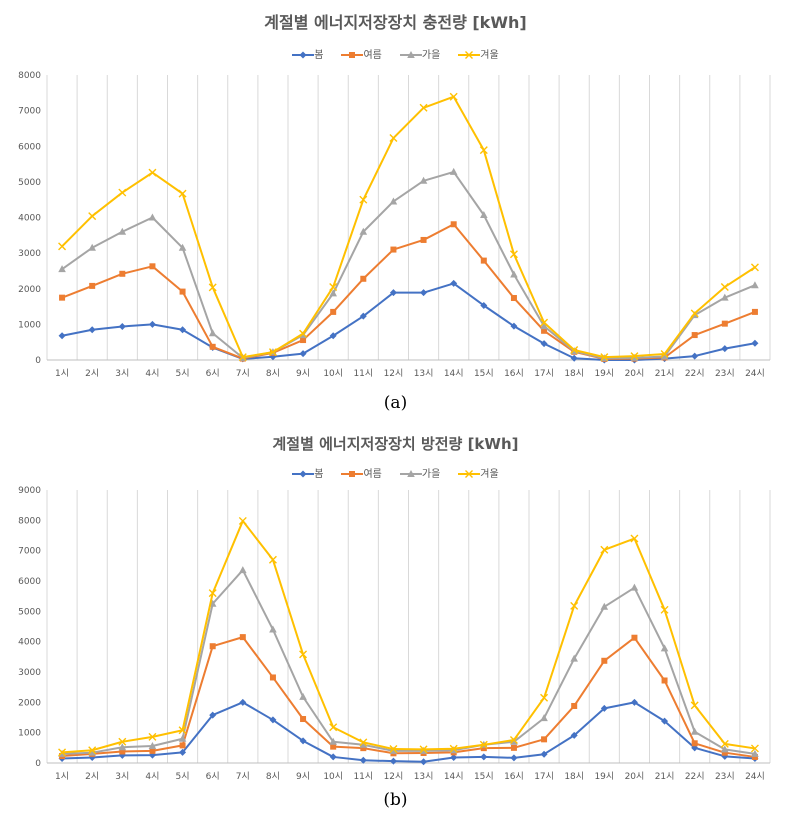  What do you see at coordinates (635, 373) in the screenshot?
I see `x-tick-label: 20시` at bounding box center [635, 373].